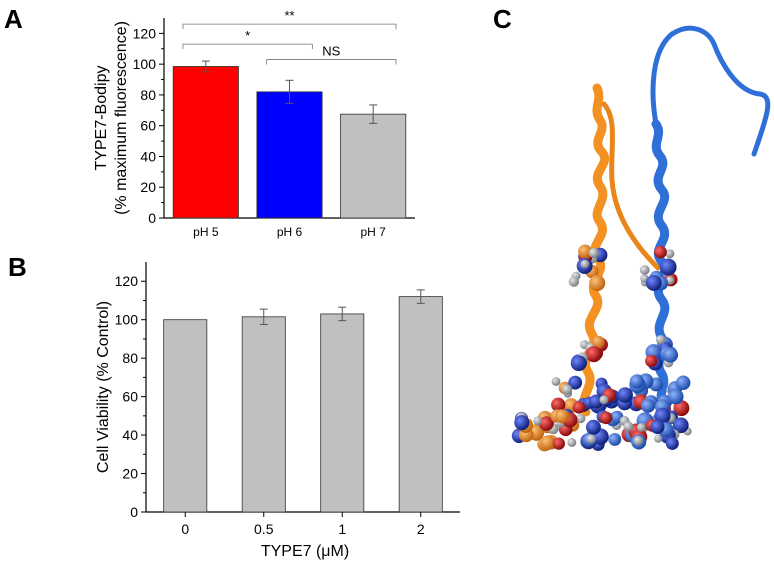 The width and height of the screenshot is (774, 561). Describe the element at coordinates (710, 91) in the screenshot. I see `blue-peptide-loop` at that location.